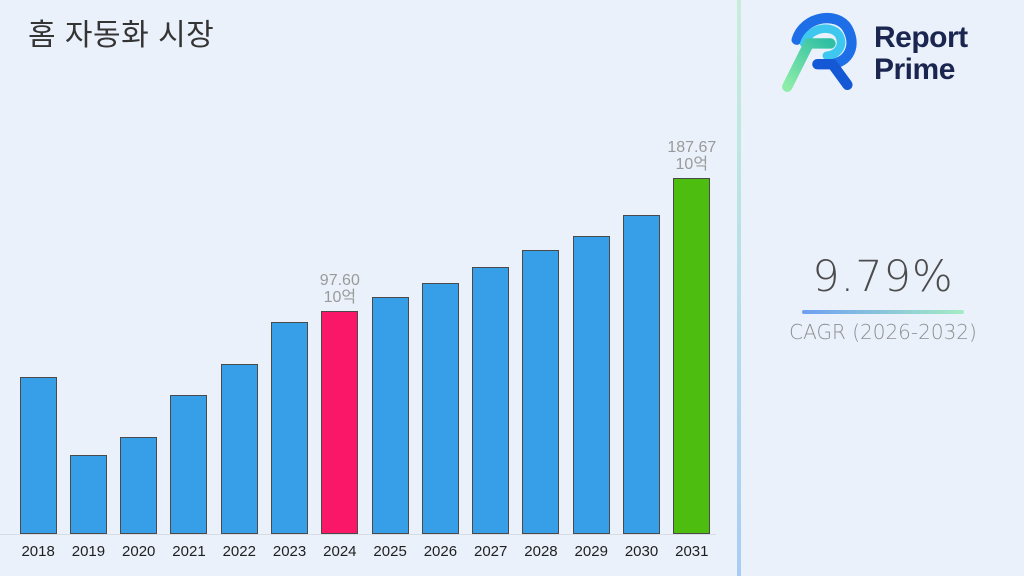 This screenshot has width=1024, height=576. I want to click on bar-2021, so click(189, 464).